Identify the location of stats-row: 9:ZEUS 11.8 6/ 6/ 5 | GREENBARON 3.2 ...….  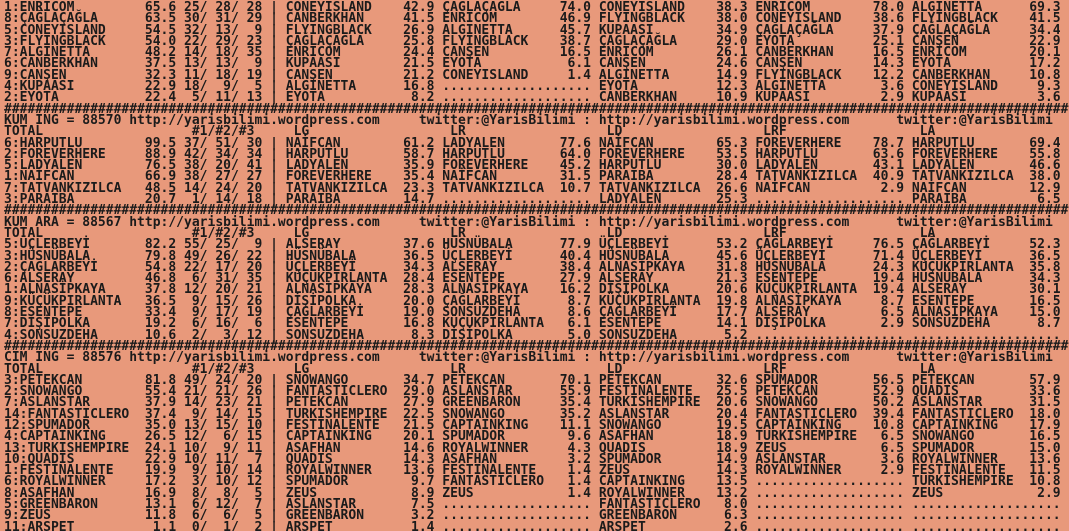
(532, 516).